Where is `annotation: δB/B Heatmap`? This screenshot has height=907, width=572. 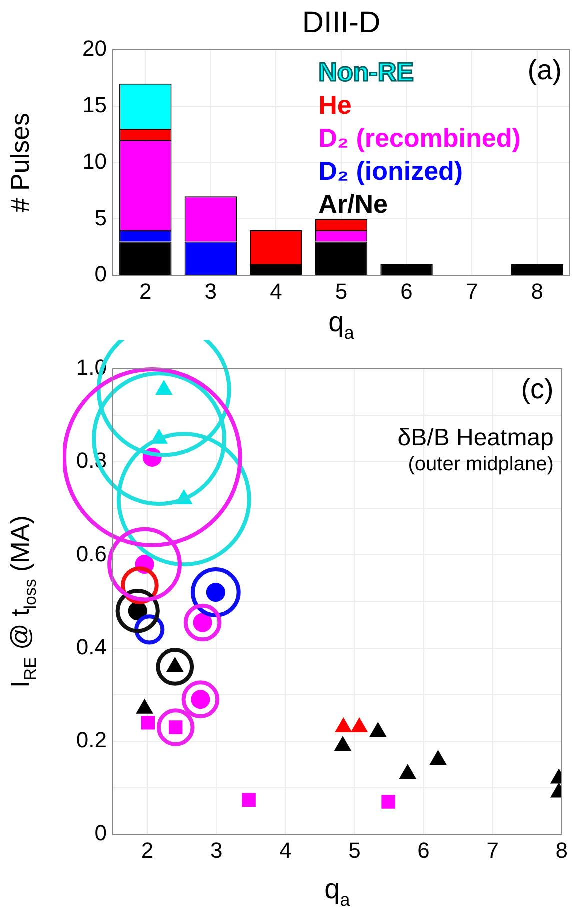 annotation: δB/B Heatmap is located at coordinates (476, 438).